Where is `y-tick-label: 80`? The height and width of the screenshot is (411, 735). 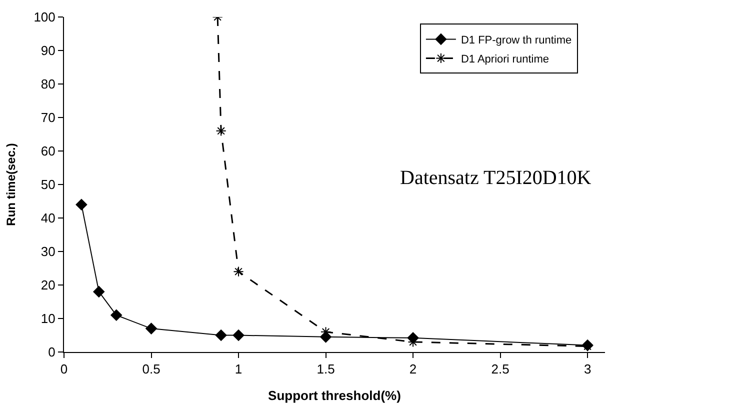
y-tick-label: 80 is located at coordinates (48, 84).